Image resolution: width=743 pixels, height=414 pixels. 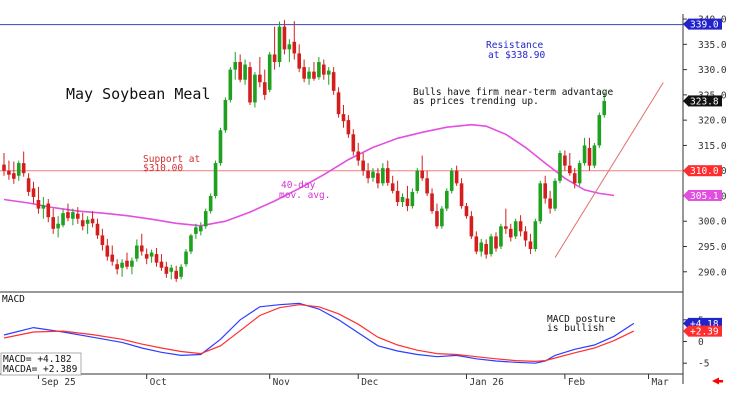 What do you see at coordinates (369, 382) in the screenshot?
I see `month-tick-label: Dec` at bounding box center [369, 382].